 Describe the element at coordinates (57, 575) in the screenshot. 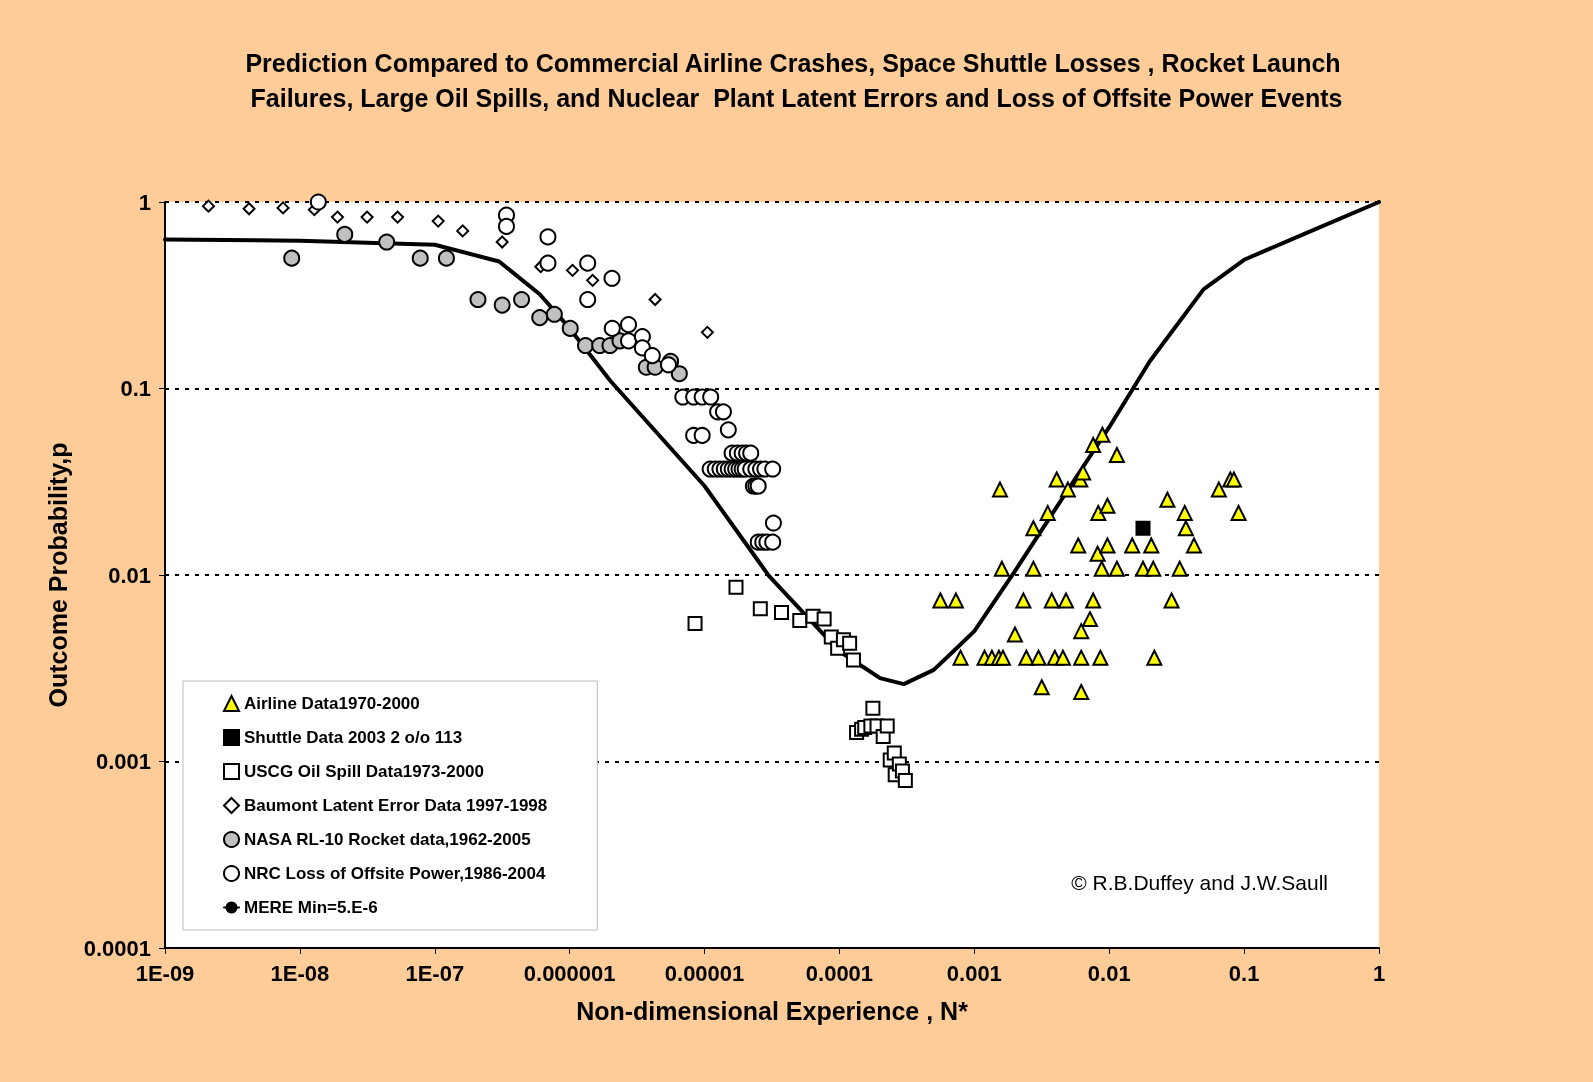

I see `y-axis-title: Outcome Probability,p` at that location.